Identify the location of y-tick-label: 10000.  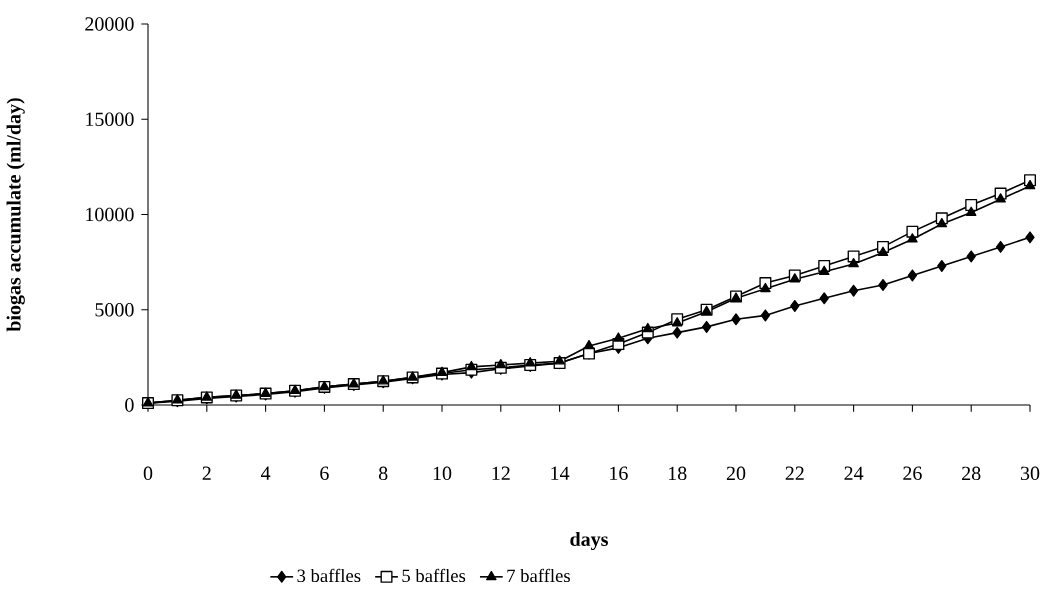
(110, 214).